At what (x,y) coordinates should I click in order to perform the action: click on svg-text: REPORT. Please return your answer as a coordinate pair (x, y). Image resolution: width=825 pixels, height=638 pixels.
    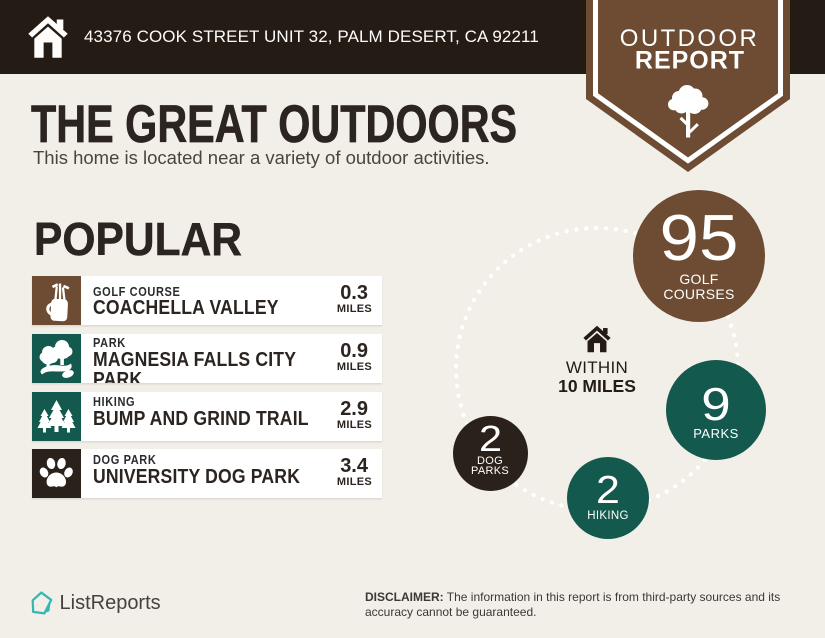
    Looking at the image, I should click on (690, 61).